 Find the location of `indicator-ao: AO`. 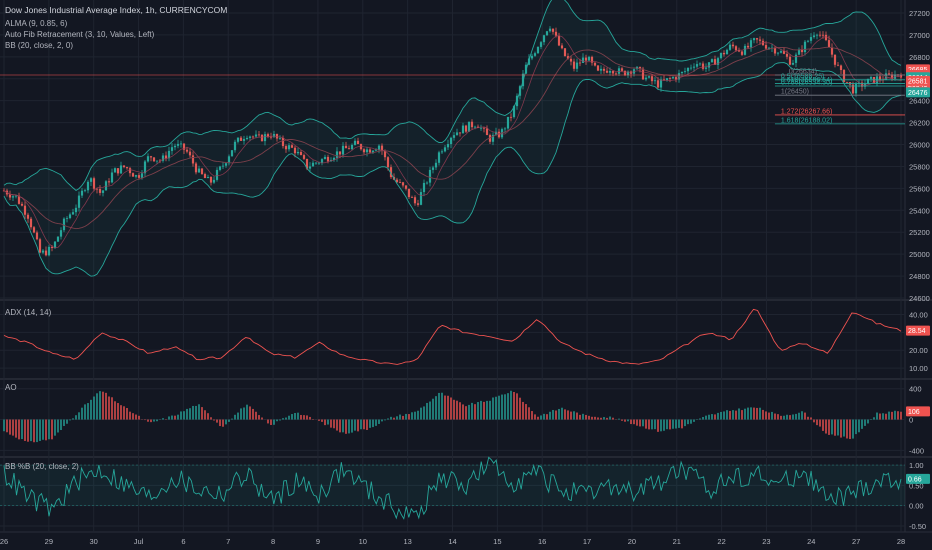

indicator-ao: AO is located at coordinates (11, 387).